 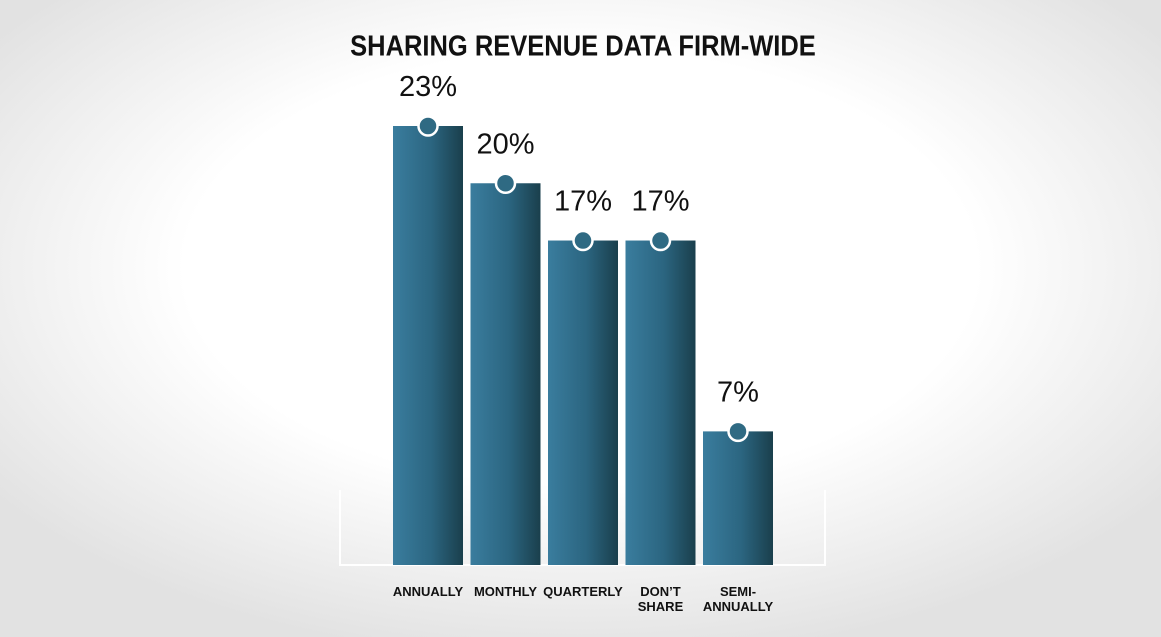 I want to click on x-tick-label-line: SHARE, so click(x=661, y=606).